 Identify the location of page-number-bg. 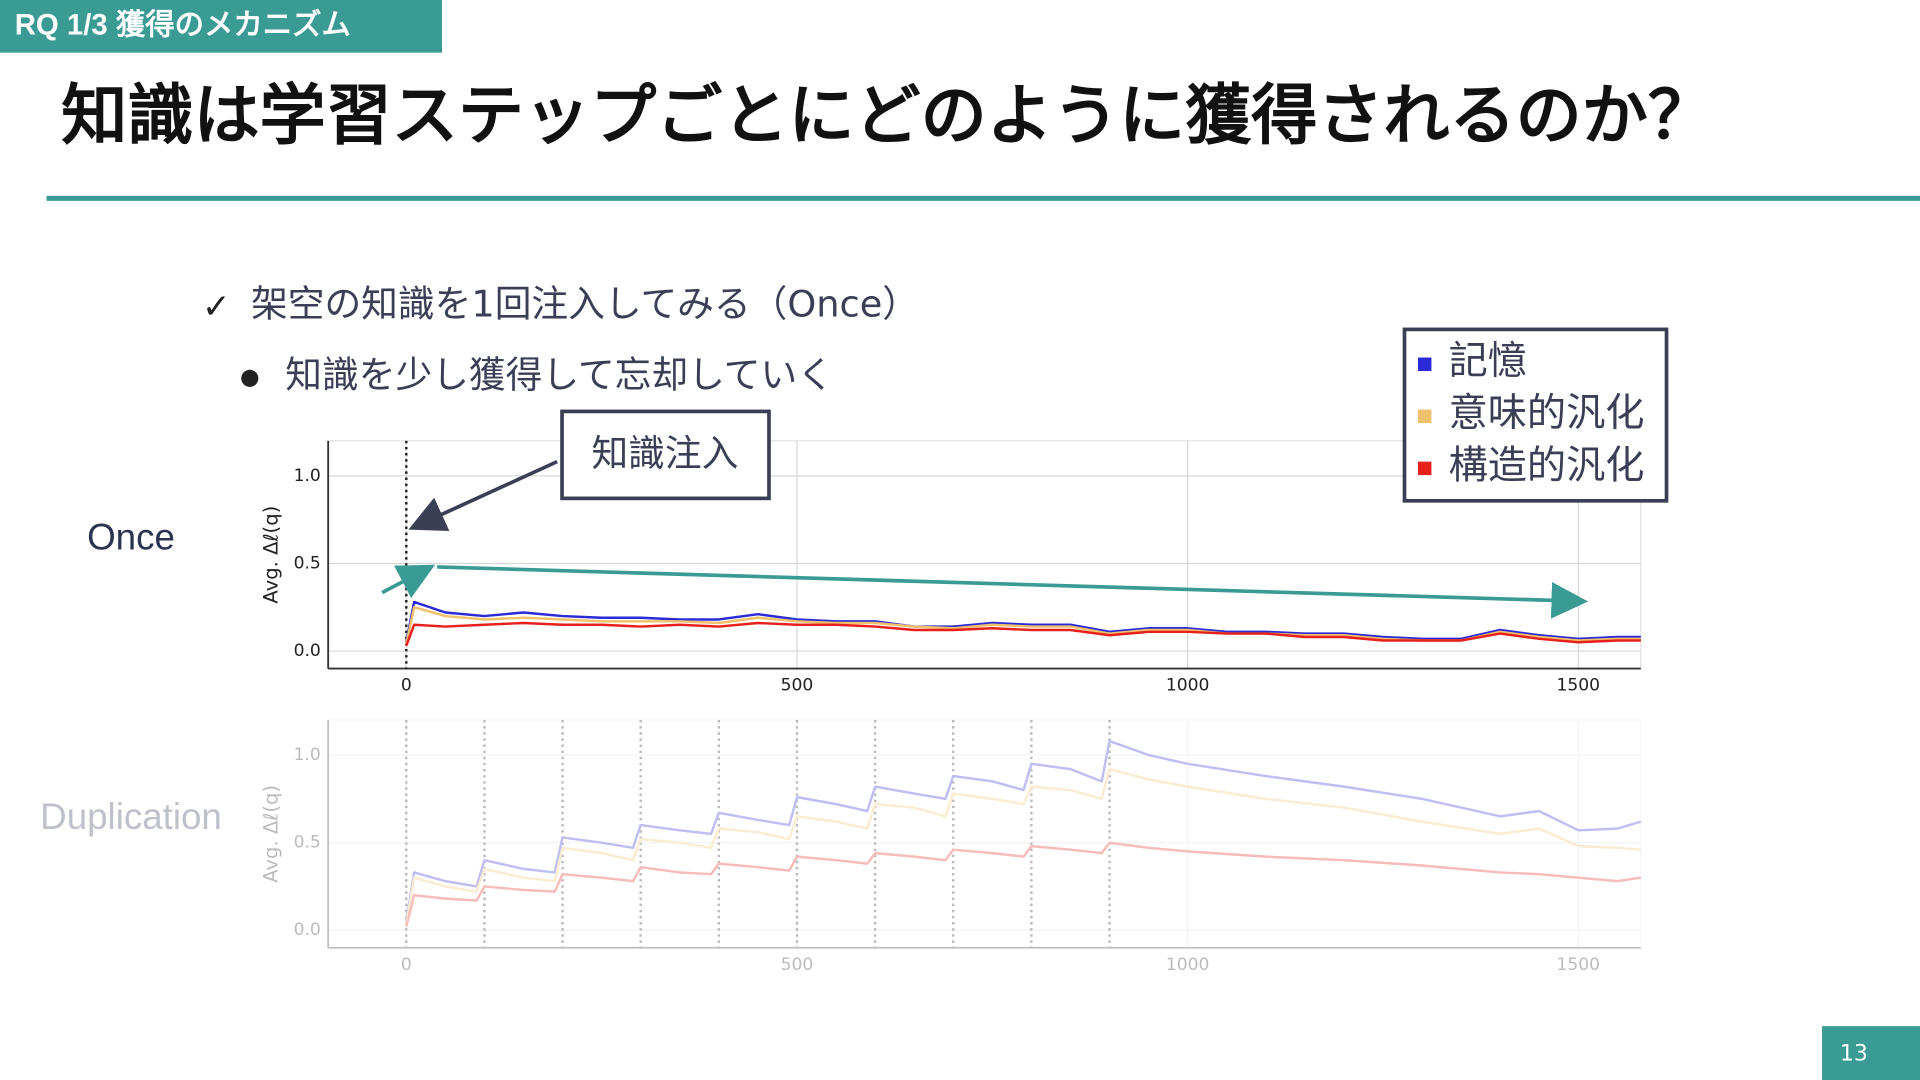
(1871, 1053).